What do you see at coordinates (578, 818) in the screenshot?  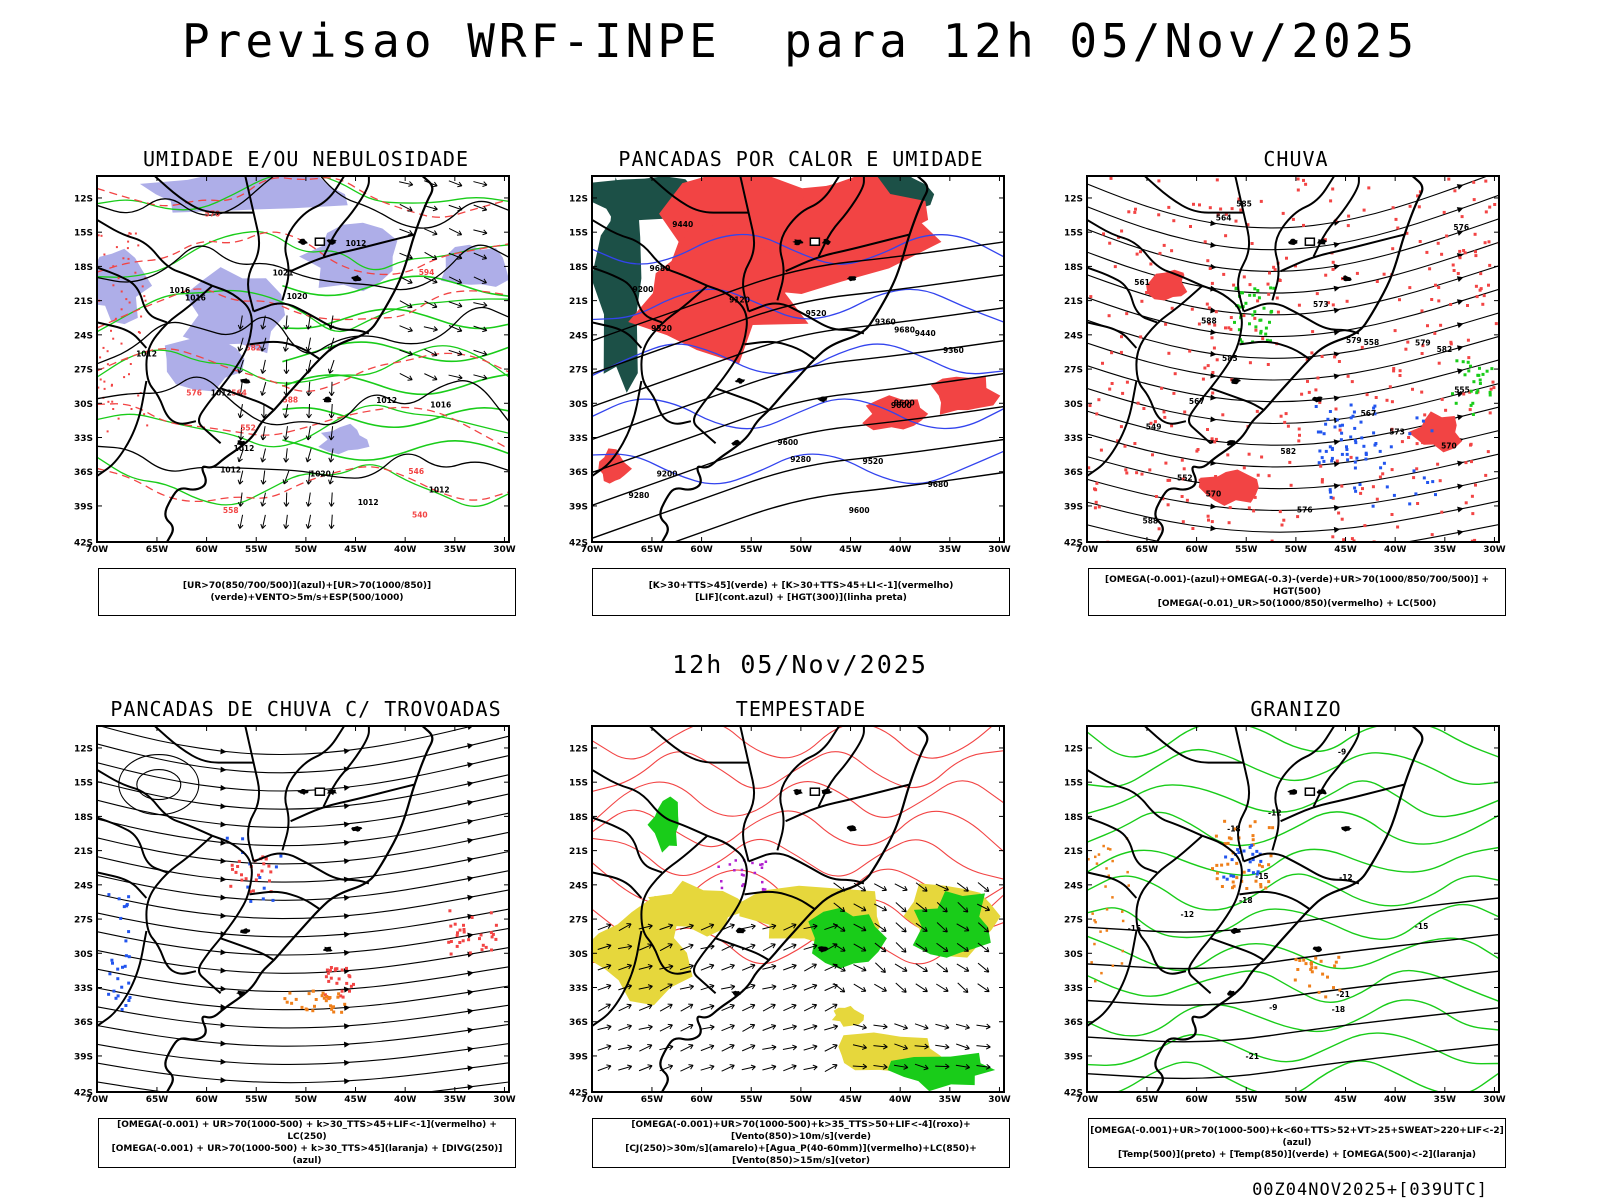 I see `lat-label: 18S` at bounding box center [578, 818].